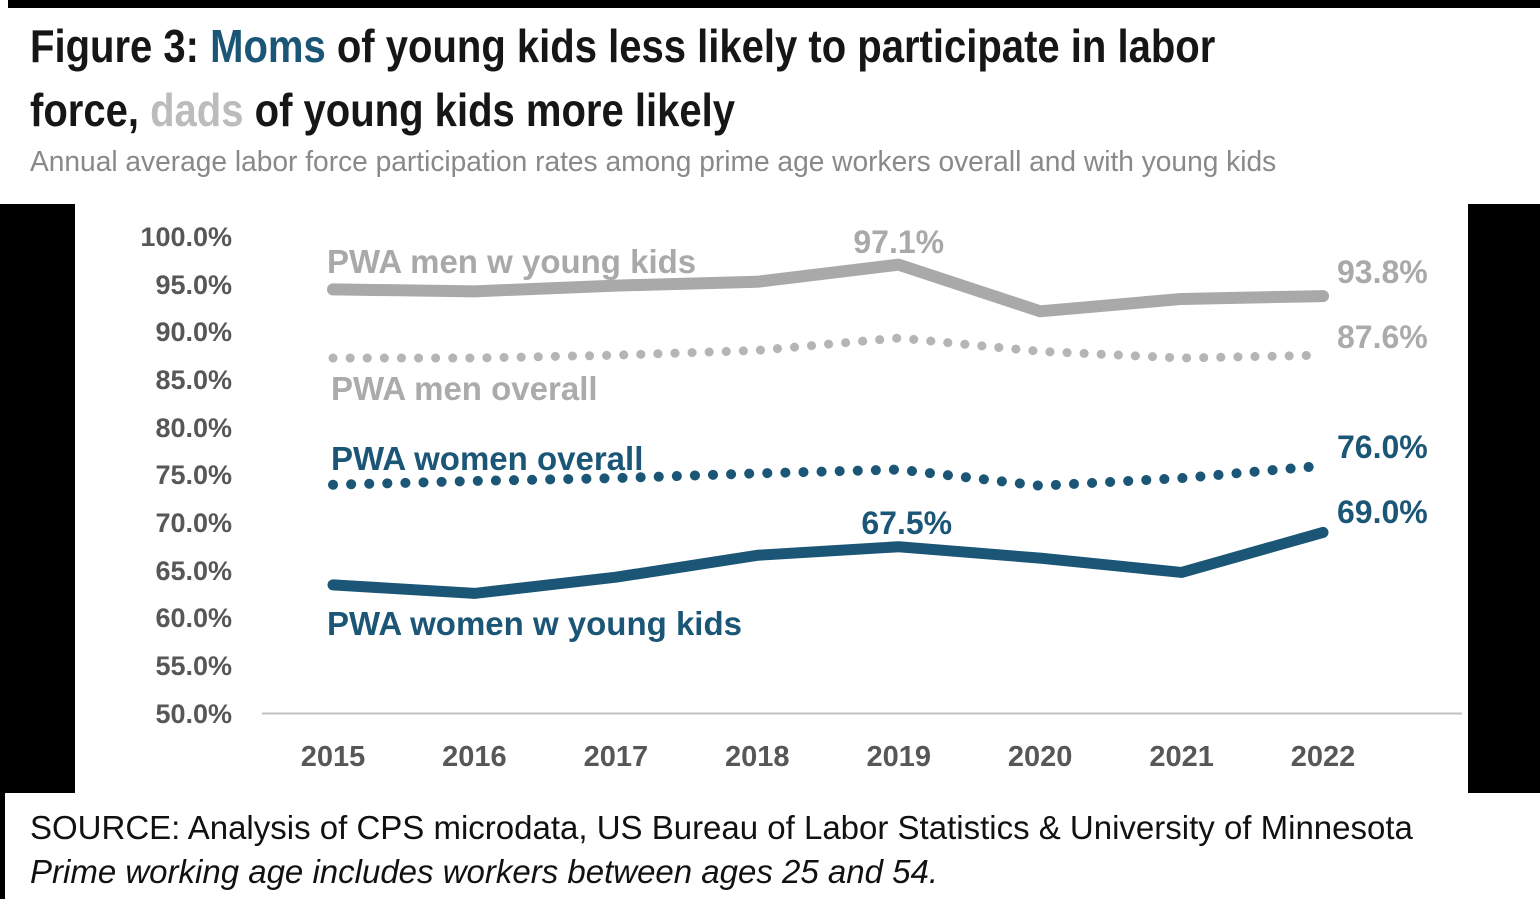 The height and width of the screenshot is (920, 1540). What do you see at coordinates (1504, 498) in the screenshot?
I see `right-black-bar` at bounding box center [1504, 498].